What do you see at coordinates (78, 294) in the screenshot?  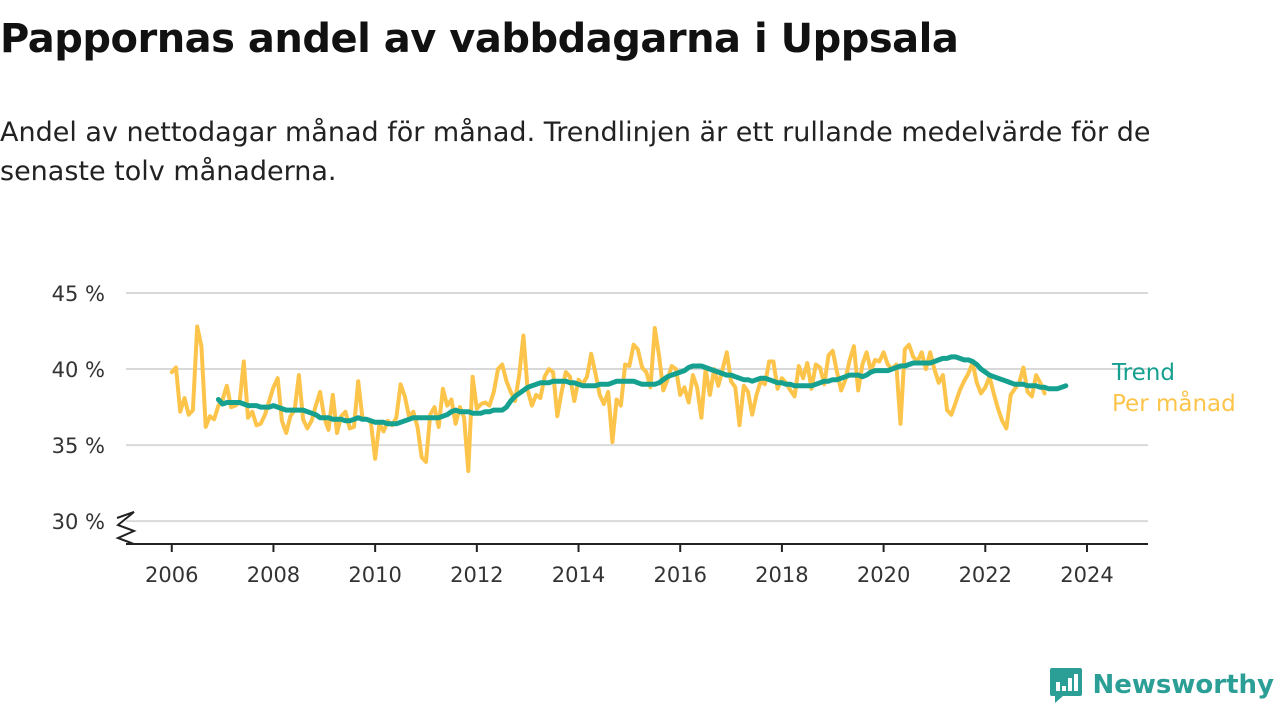 I see `y-tick-label: 45 %` at bounding box center [78, 294].